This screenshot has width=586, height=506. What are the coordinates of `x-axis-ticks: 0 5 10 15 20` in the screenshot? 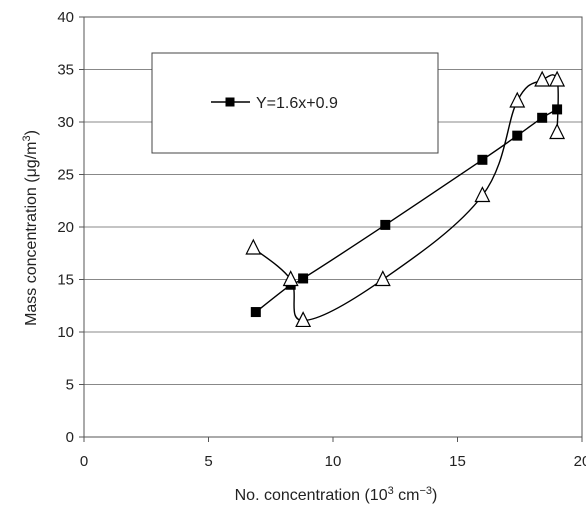 It's located at (333, 453).